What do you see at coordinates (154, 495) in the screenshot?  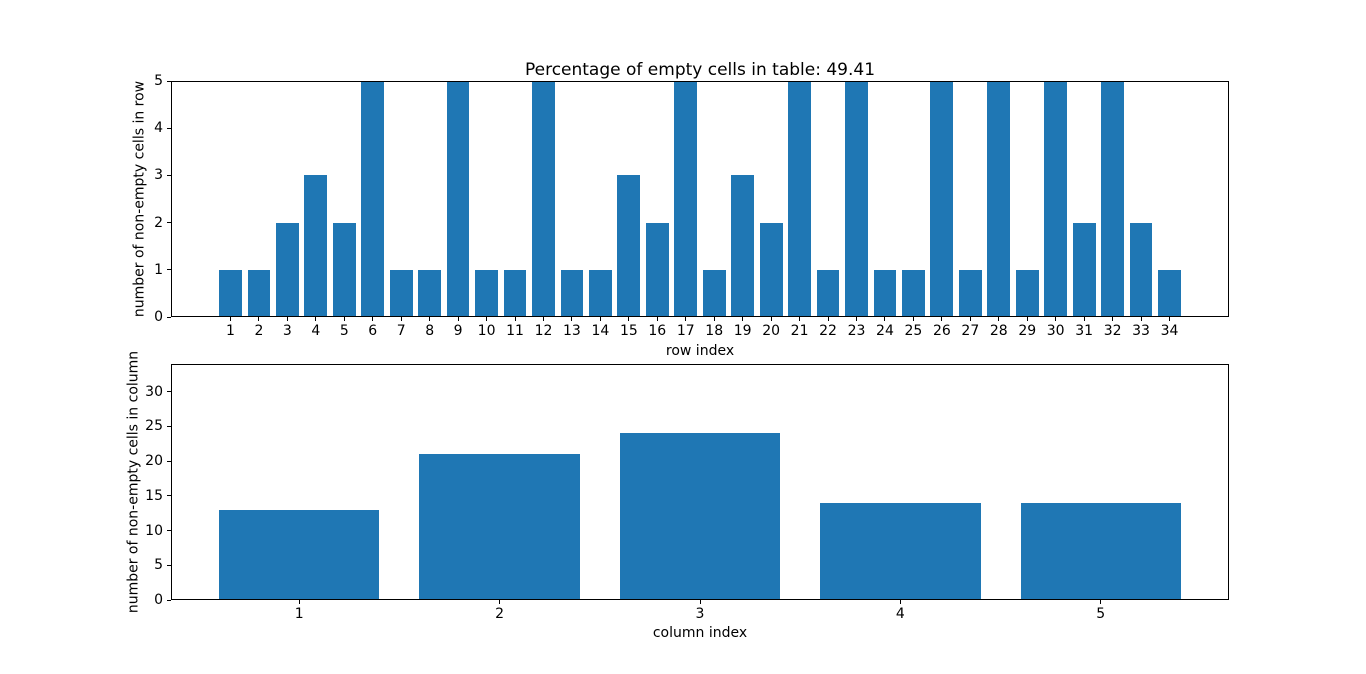 I see `y-tick-label-15: 15` at bounding box center [154, 495].